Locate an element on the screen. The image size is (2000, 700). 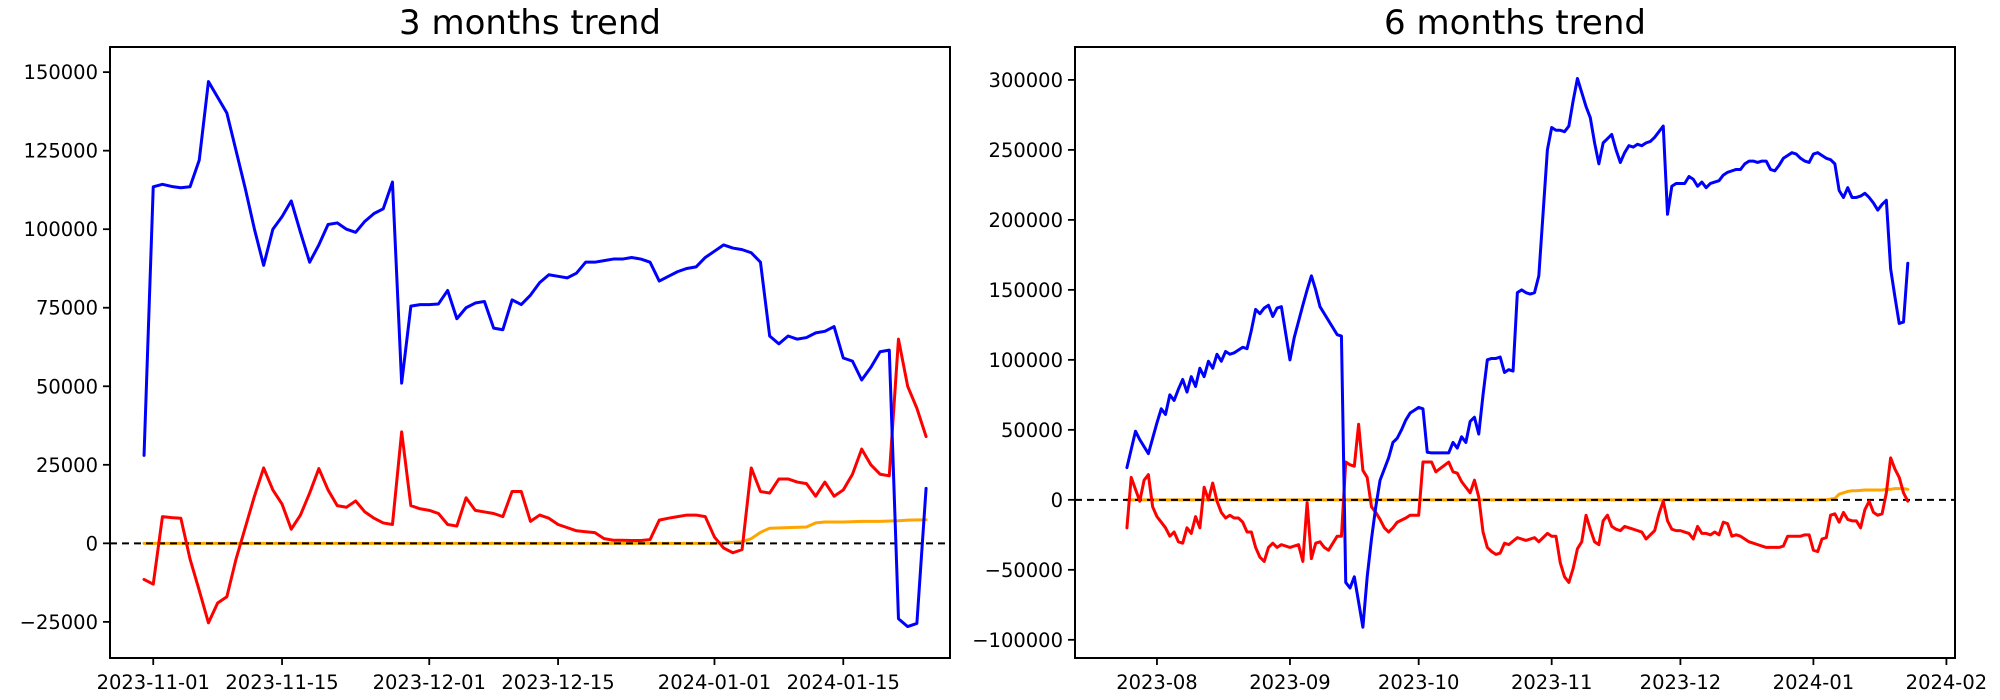
chart-title-6-months: 6 months trend is located at coordinates (1515, 23).